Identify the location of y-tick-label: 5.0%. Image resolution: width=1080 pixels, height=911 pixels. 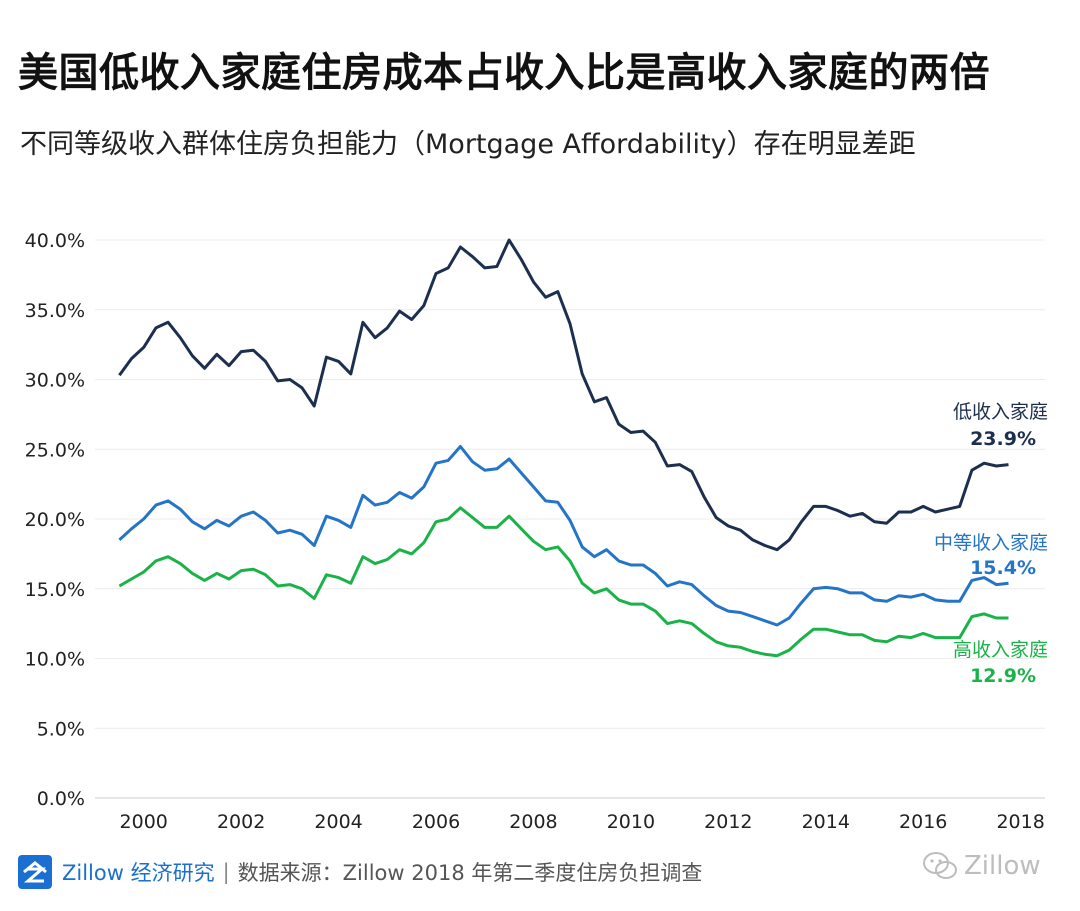
(61, 729).